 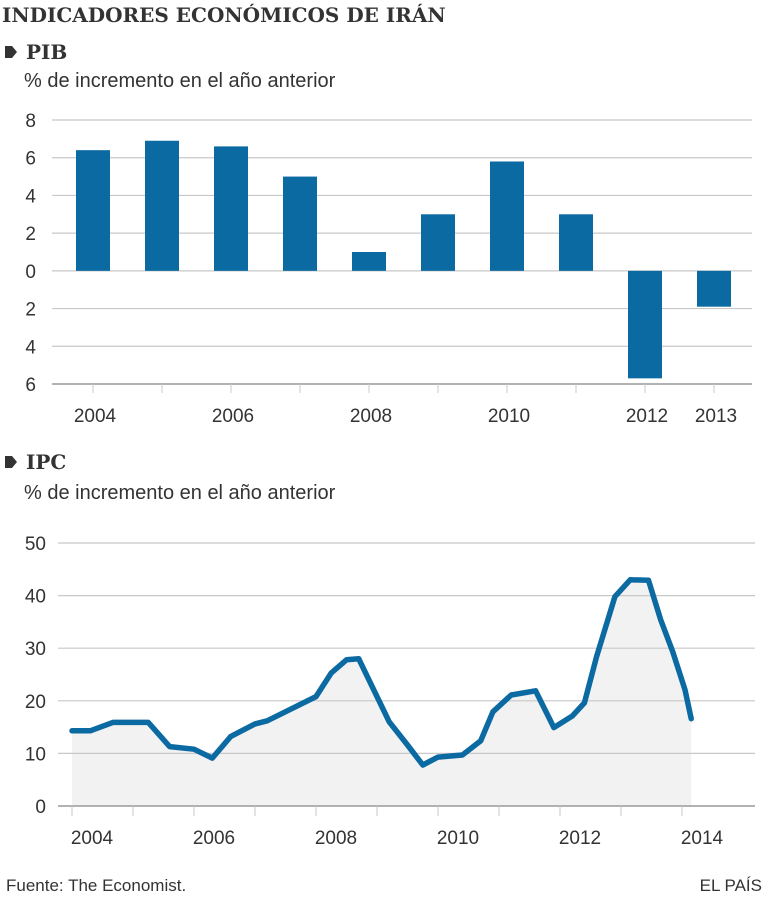 What do you see at coordinates (96, 885) in the screenshot?
I see `source-note: Fuente: The Economist.` at bounding box center [96, 885].